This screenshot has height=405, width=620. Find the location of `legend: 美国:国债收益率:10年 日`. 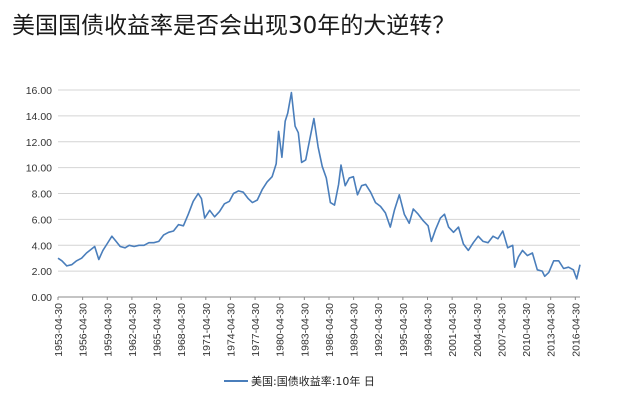

legend: 美国:国债收益率:10年 日 is located at coordinates (299, 381).